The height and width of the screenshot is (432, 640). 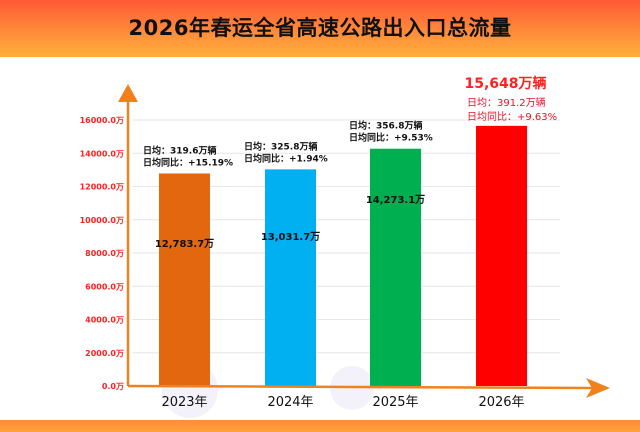 I want to click on page-title: 2026年春运全省高速公路出入口总流量, so click(x=320, y=28).